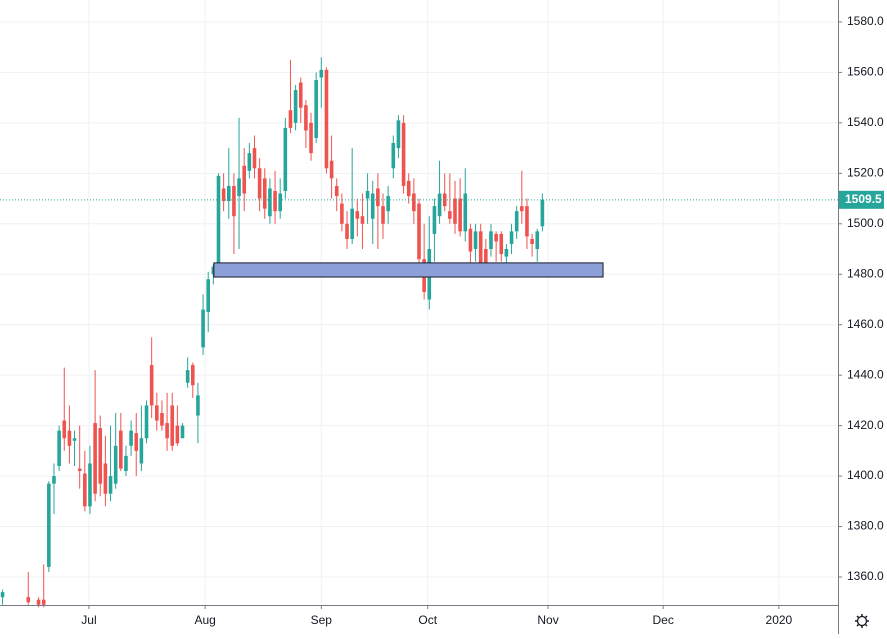 The height and width of the screenshot is (639, 887). Describe the element at coordinates (663, 620) in the screenshot. I see `x-tick-label: Dec` at that location.